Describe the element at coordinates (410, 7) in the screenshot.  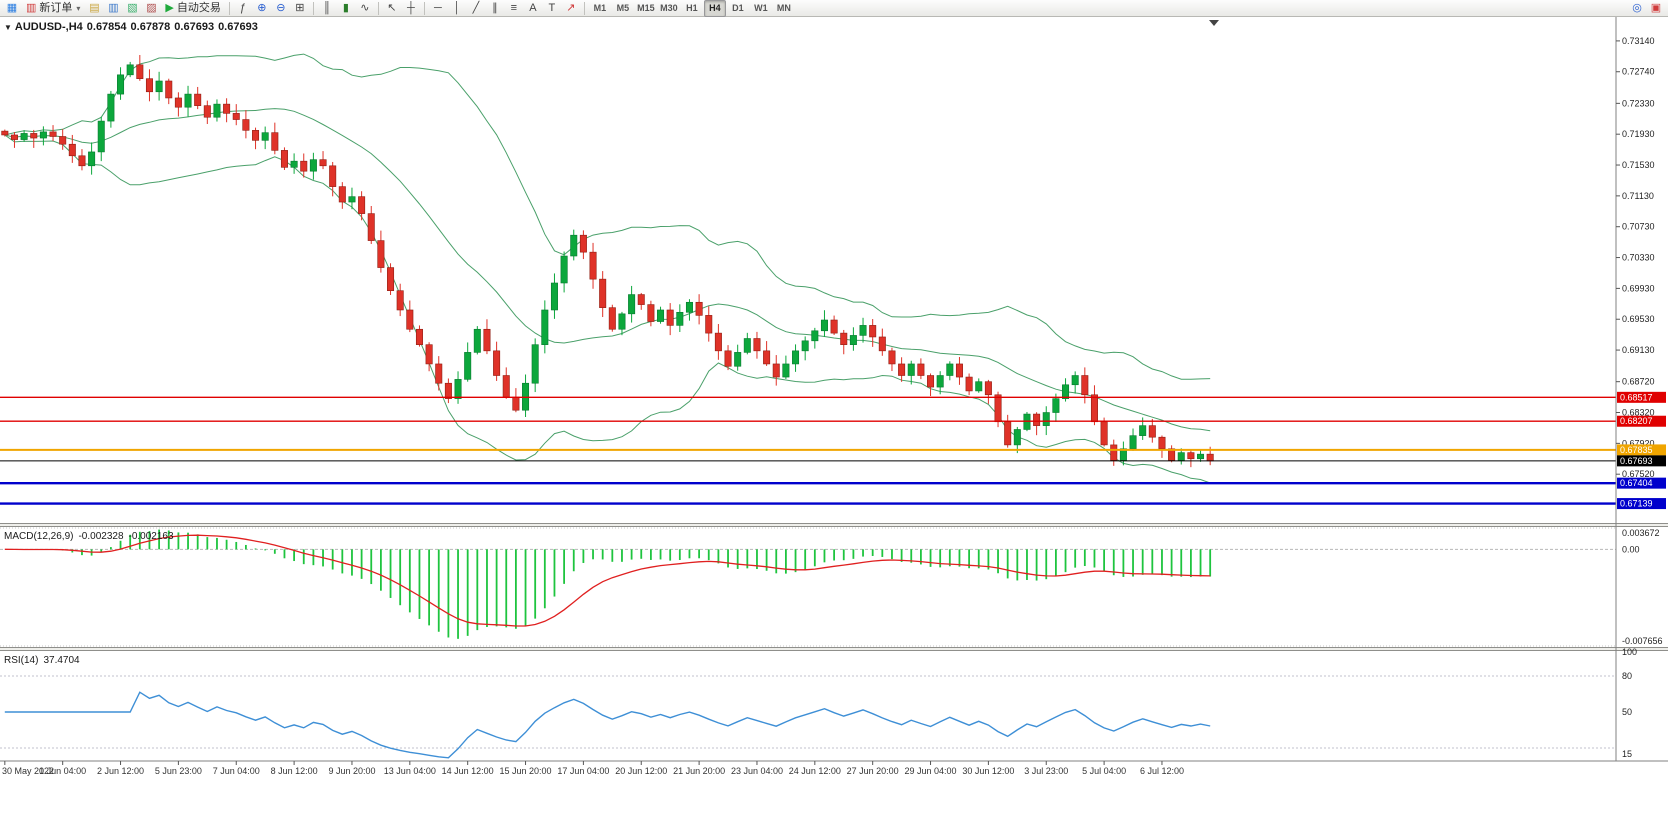
I see `crosshair-icon: ┼` at that location.